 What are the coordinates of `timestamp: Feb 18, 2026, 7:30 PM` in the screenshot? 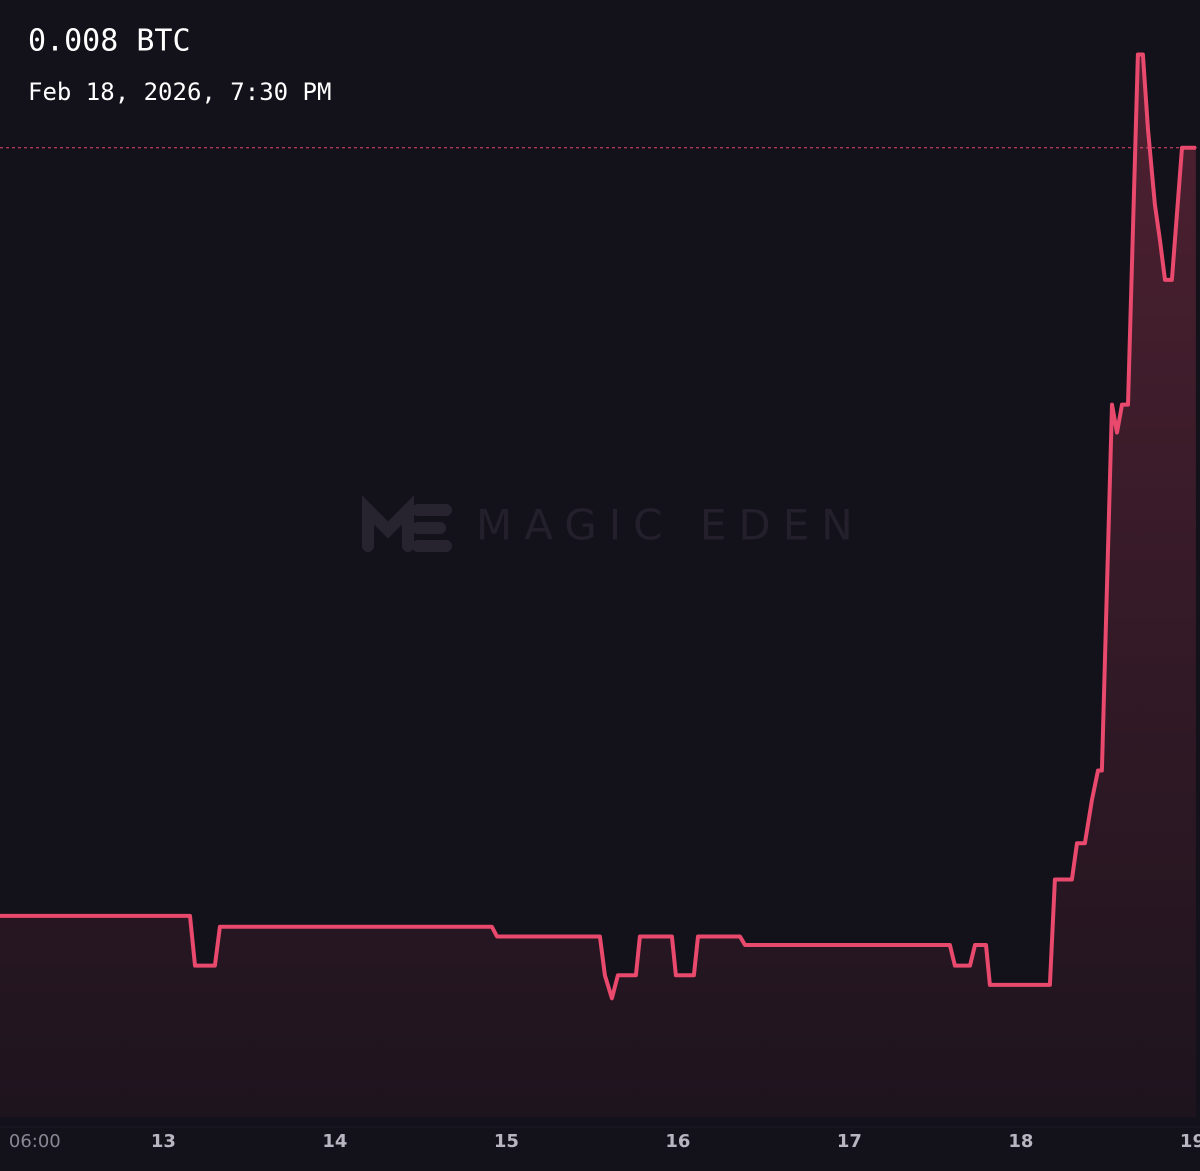 It's located at (179, 92).